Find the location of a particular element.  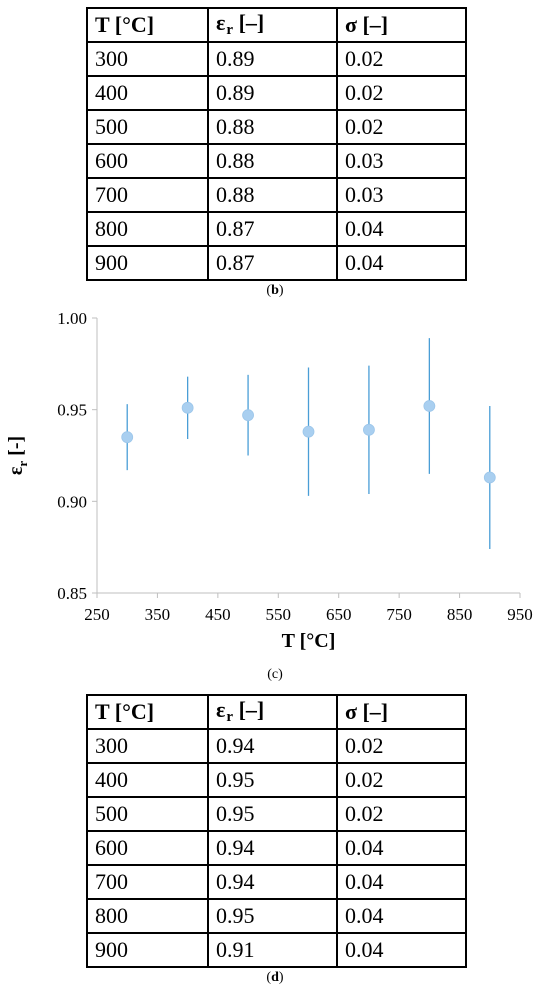

table-row: 300 0.94 0.02 is located at coordinates (276, 746).